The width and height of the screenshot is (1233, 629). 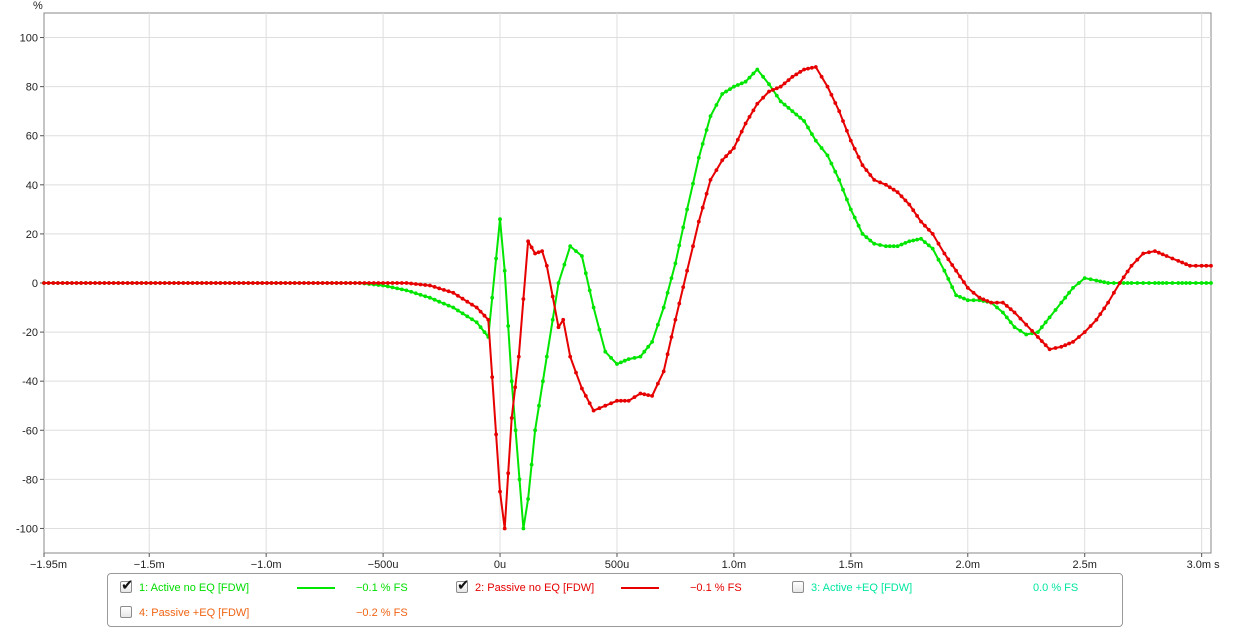 What do you see at coordinates (127, 585) in the screenshot?
I see `legend-checkbox-1: ✔` at bounding box center [127, 585].